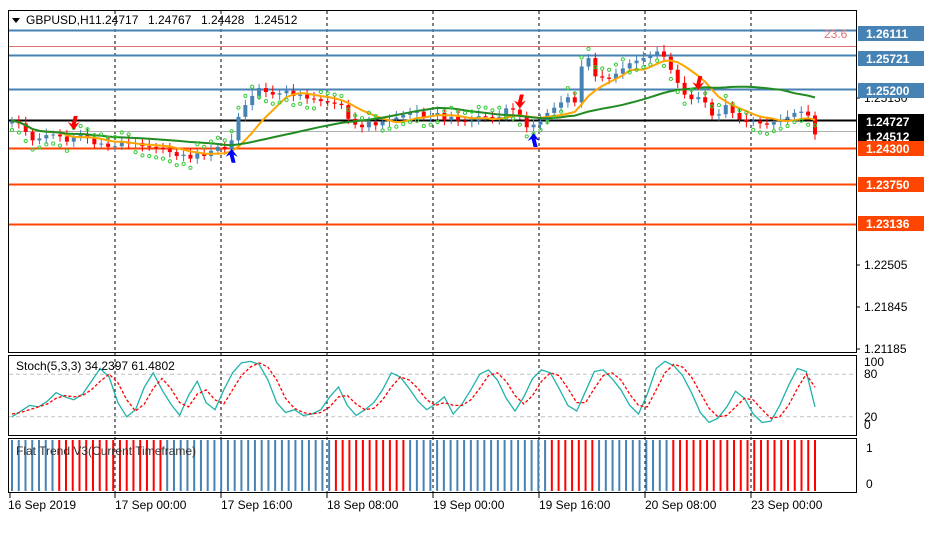  Describe the element at coordinates (151, 505) in the screenshot. I see `x-tick-label: 17 Sep 00:00` at that location.